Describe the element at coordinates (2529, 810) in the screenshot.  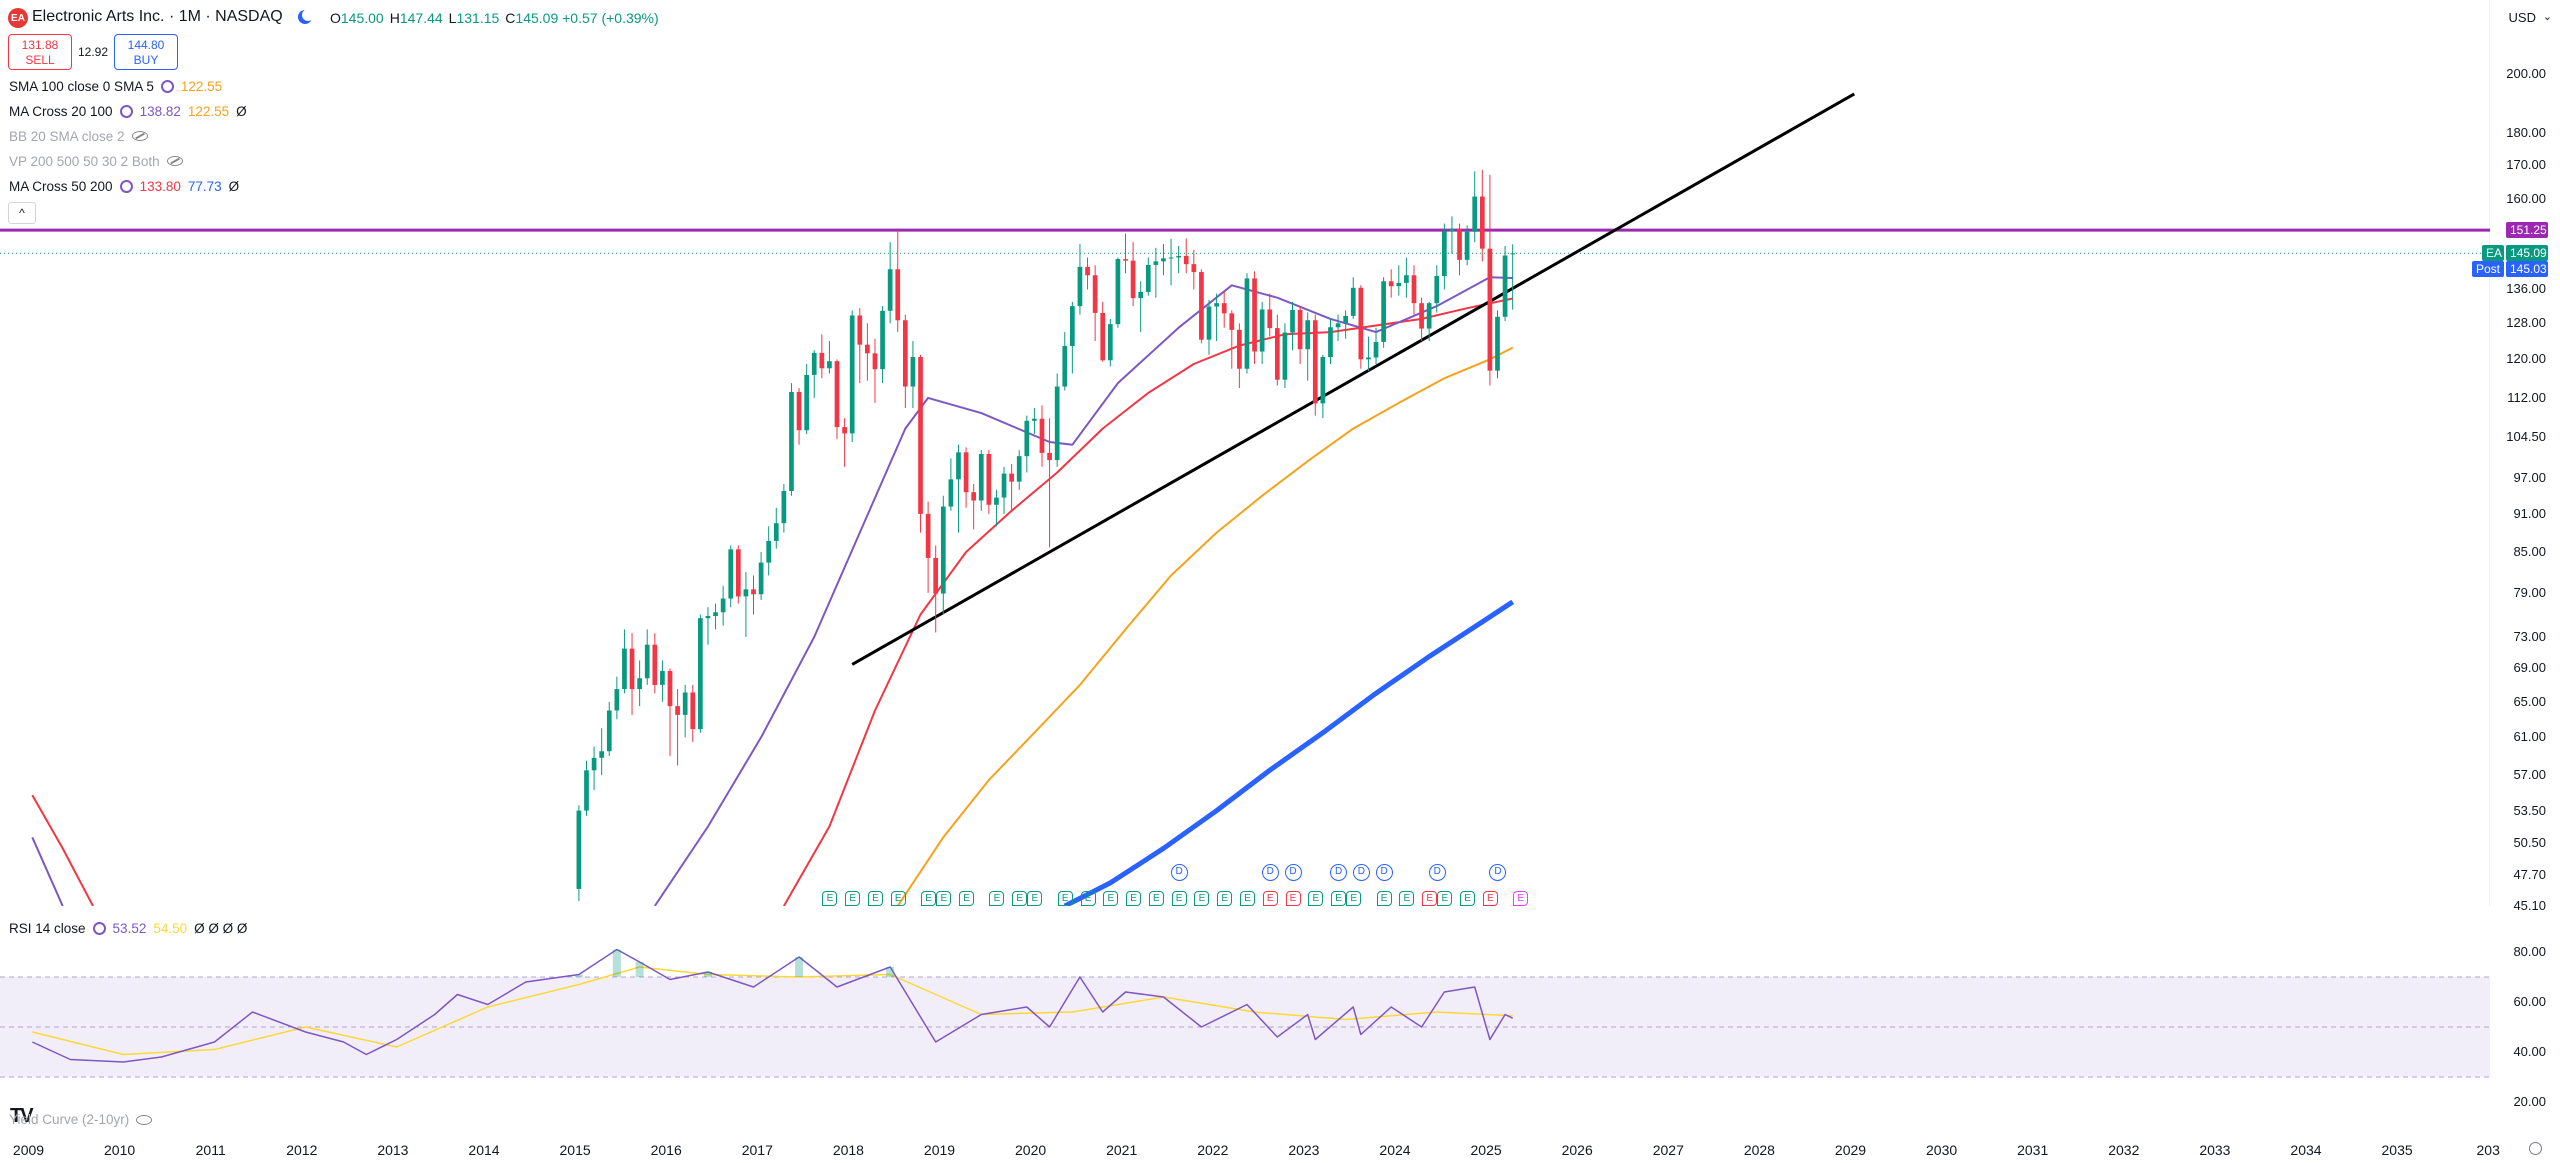
I see `price-tick-label: 53.50` at that location.